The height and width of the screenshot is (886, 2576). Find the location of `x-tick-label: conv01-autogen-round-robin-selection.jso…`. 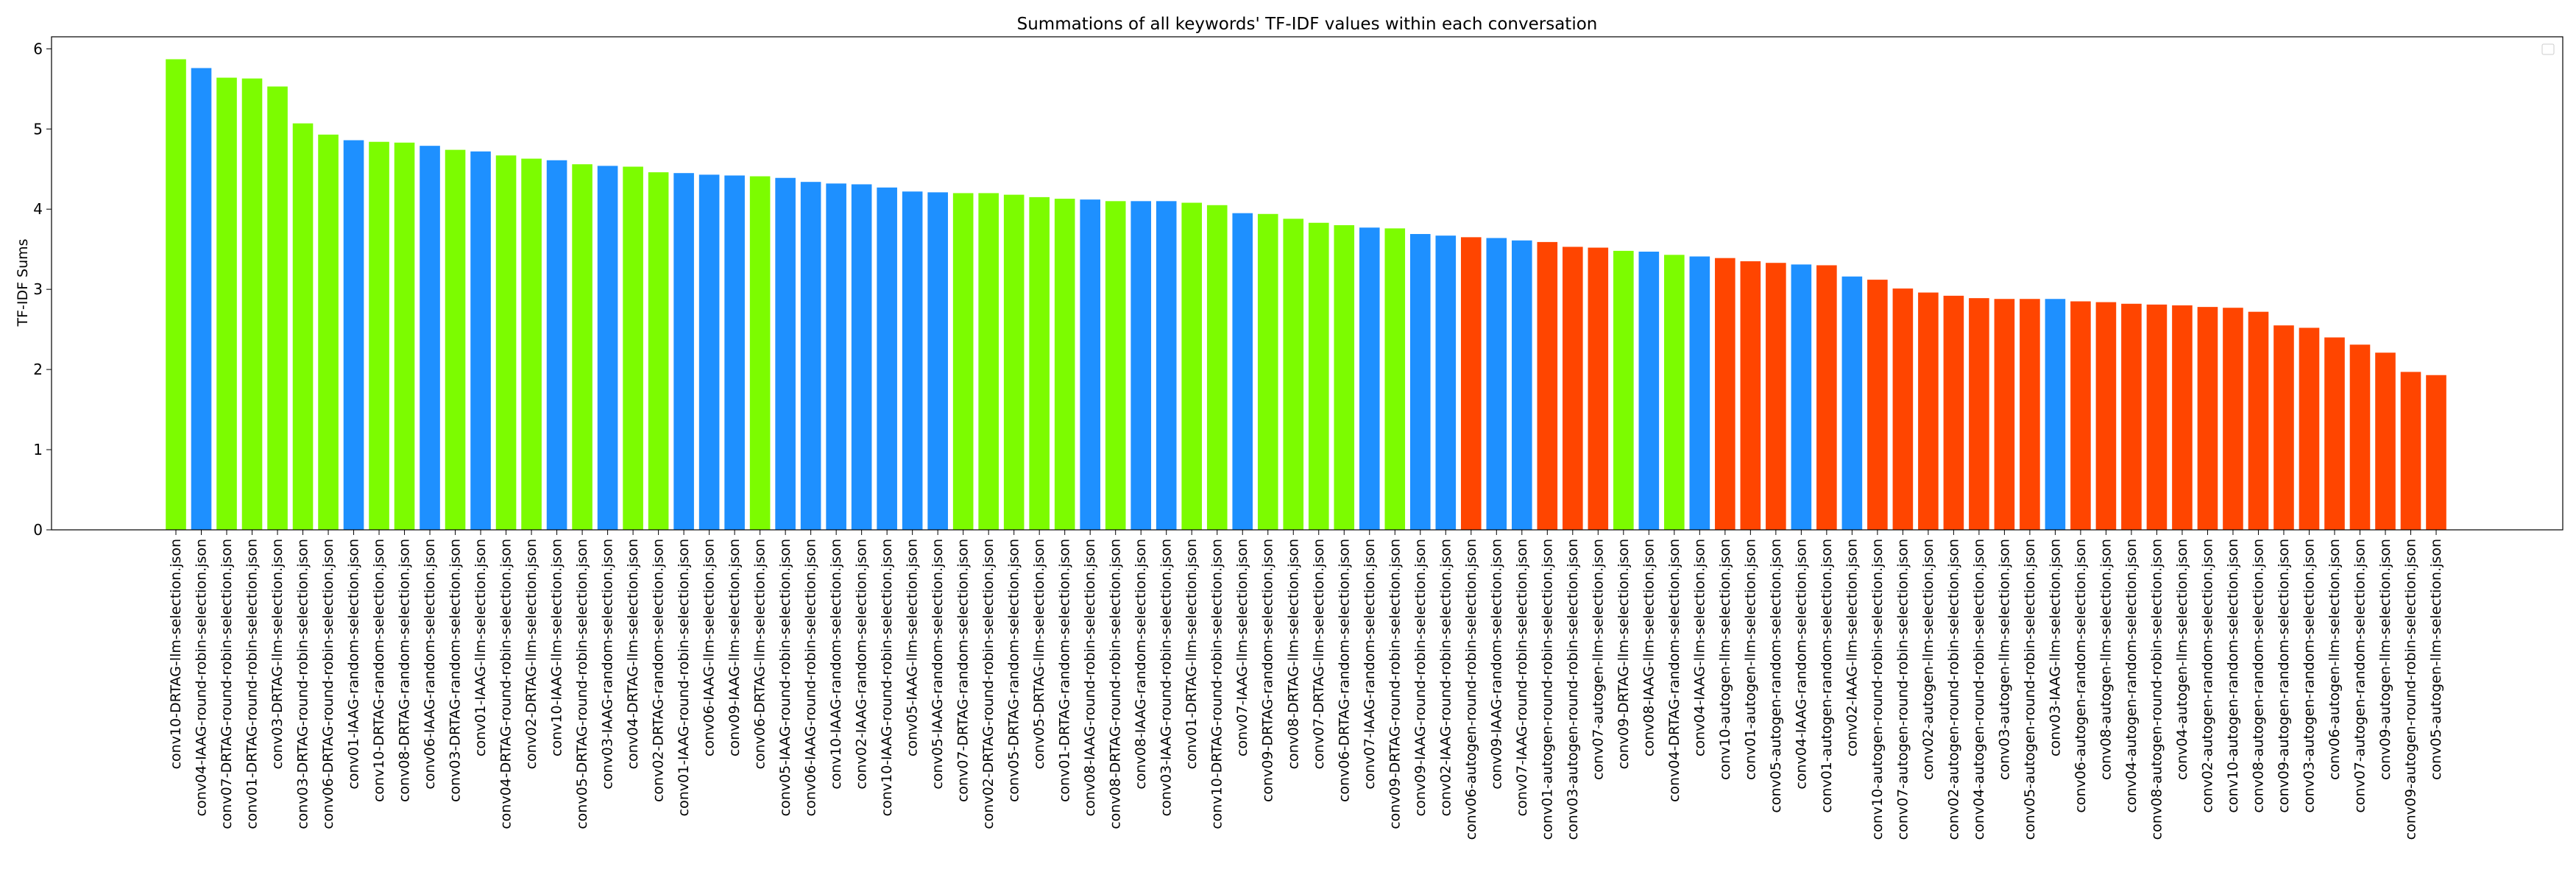

x-tick-label: conv01-autogen-round-robin-selection.jso… is located at coordinates (1547, 689).